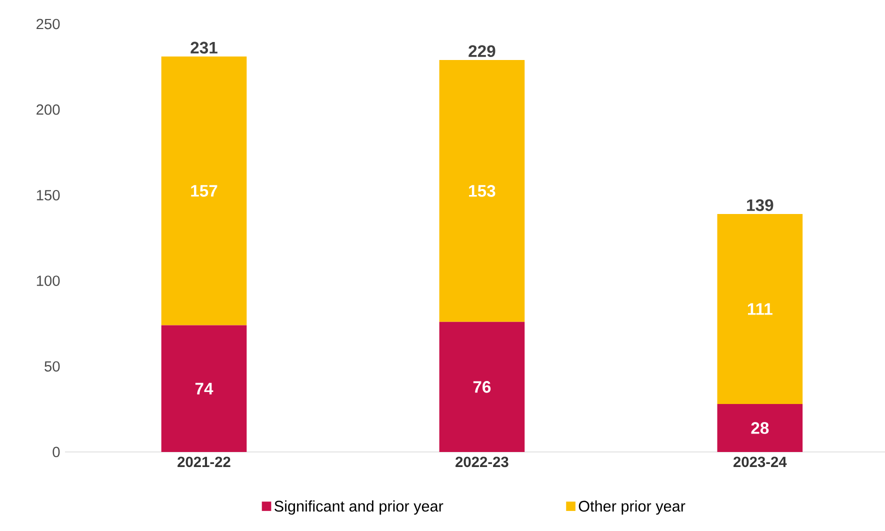 The width and height of the screenshot is (885, 531). Describe the element at coordinates (48, 24) in the screenshot. I see `y-tick-label: 250` at that location.